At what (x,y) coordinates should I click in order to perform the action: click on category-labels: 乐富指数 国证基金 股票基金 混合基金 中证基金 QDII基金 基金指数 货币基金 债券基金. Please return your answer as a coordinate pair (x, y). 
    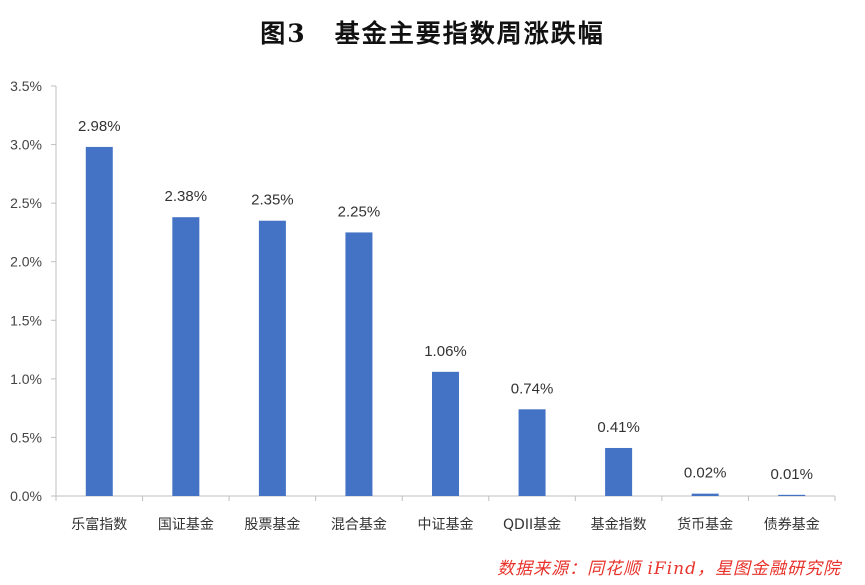
    Looking at the image, I should click on (445, 524).